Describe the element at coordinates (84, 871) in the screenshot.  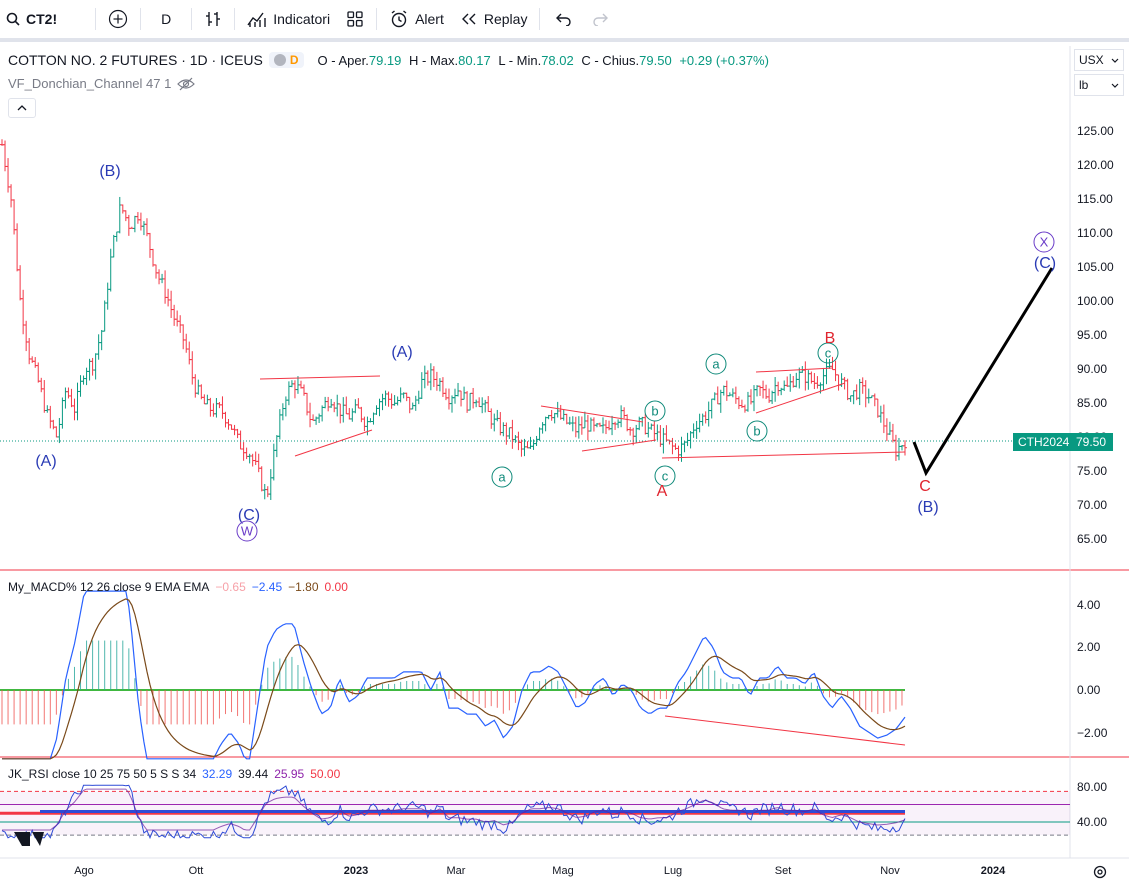
I see `time-tick-label: Ago` at that location.